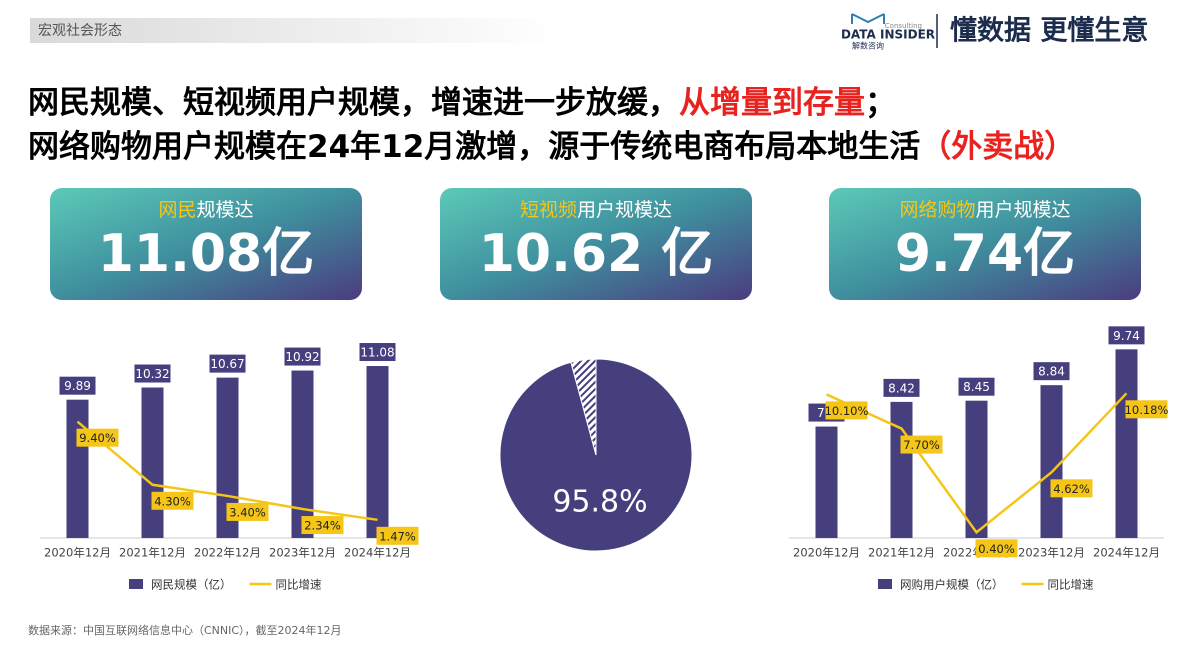 This screenshot has width=1190, height=669. I want to click on data-label: 4.30%, so click(172, 501).